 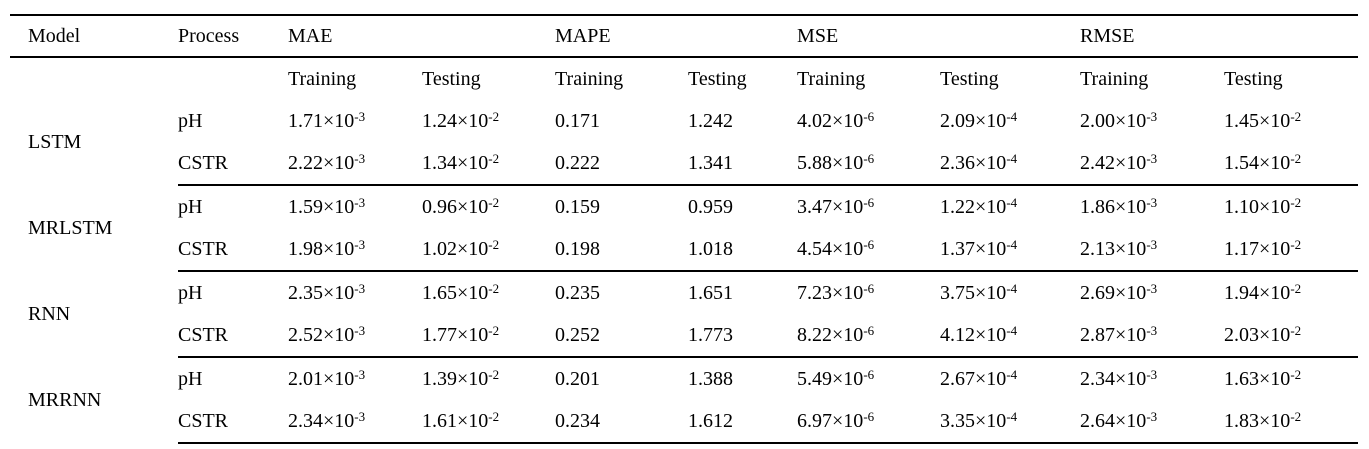 What do you see at coordinates (869, 164) in the screenshot?
I see `value-cell: 5.88×10⁻⁶` at bounding box center [869, 164].